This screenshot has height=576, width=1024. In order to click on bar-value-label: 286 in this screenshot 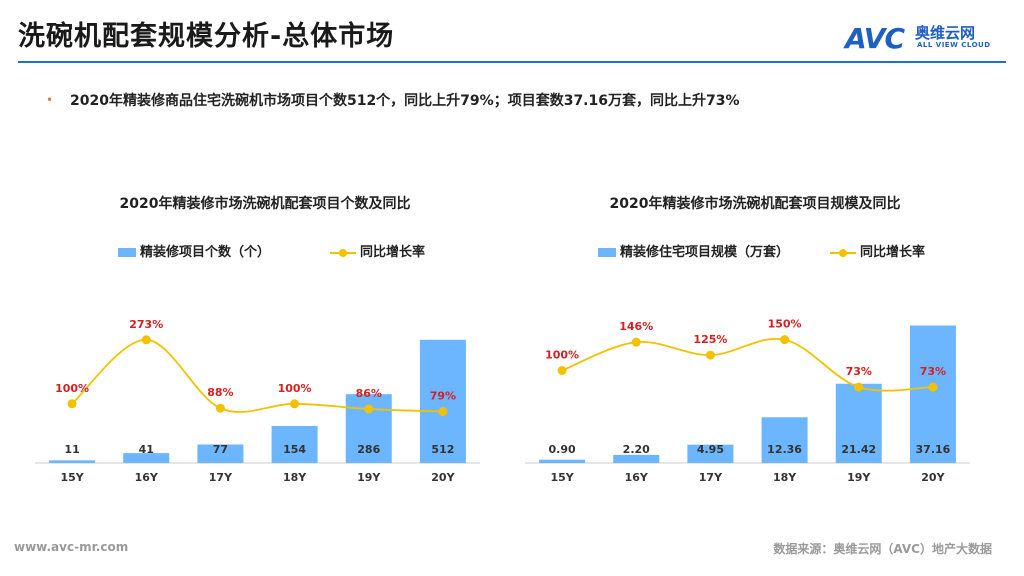, I will do `click(368, 449)`.